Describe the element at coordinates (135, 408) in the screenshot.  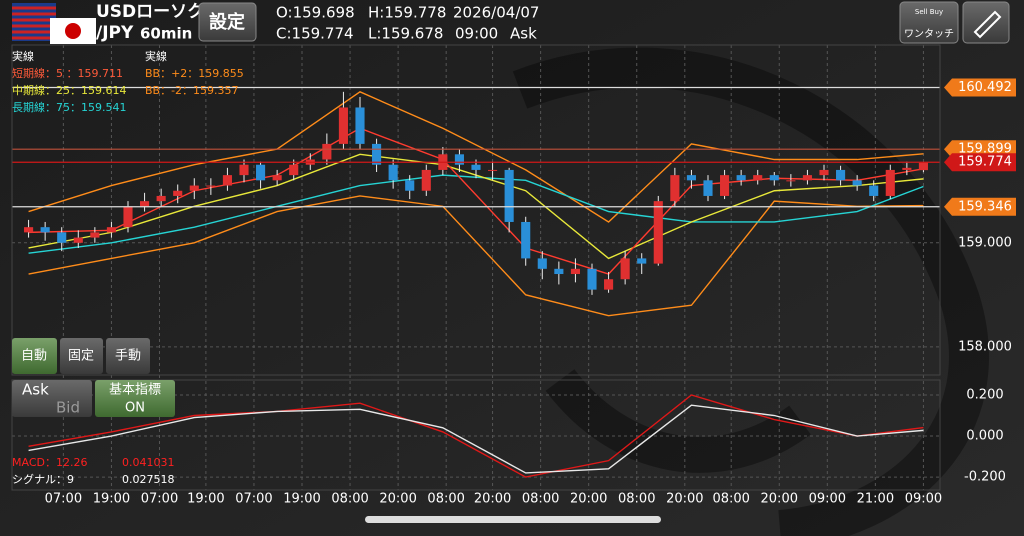
I see `on-label: ON` at that location.